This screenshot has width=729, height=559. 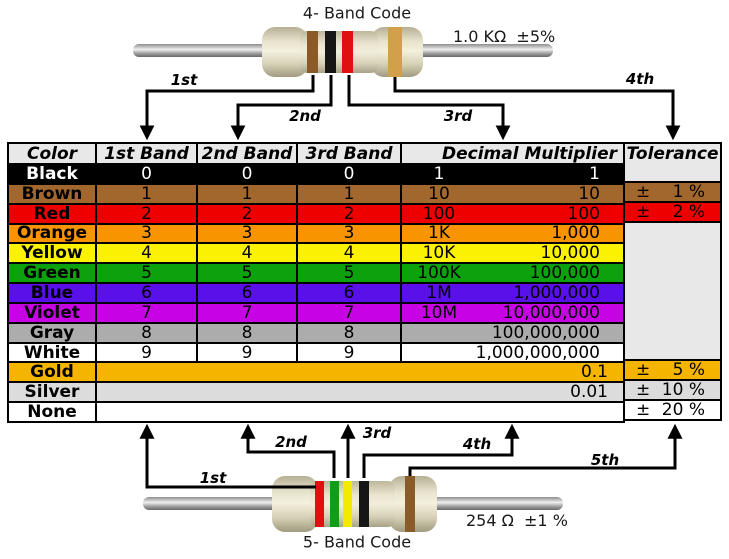 I want to click on bottom-arrow-label-5th: 5th, so click(x=605, y=460).